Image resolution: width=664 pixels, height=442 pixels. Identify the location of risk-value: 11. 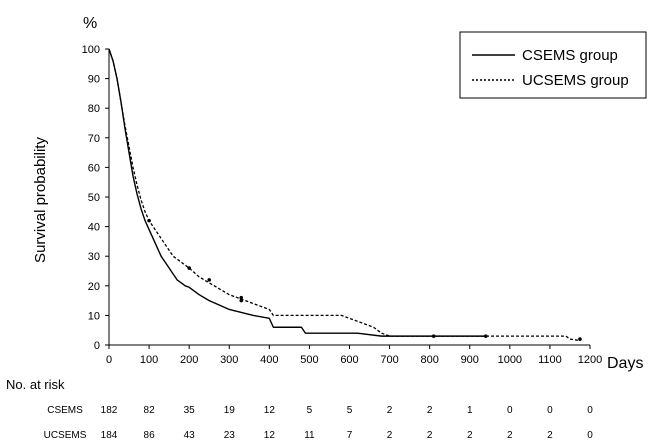
(309, 435).